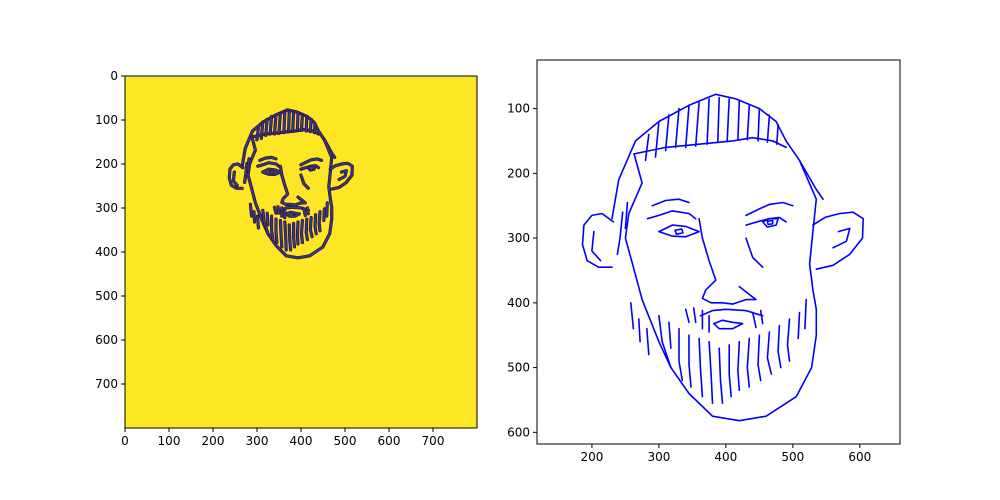 This screenshot has width=1000, height=500. I want to click on x-tick-label: 0, so click(125, 441).